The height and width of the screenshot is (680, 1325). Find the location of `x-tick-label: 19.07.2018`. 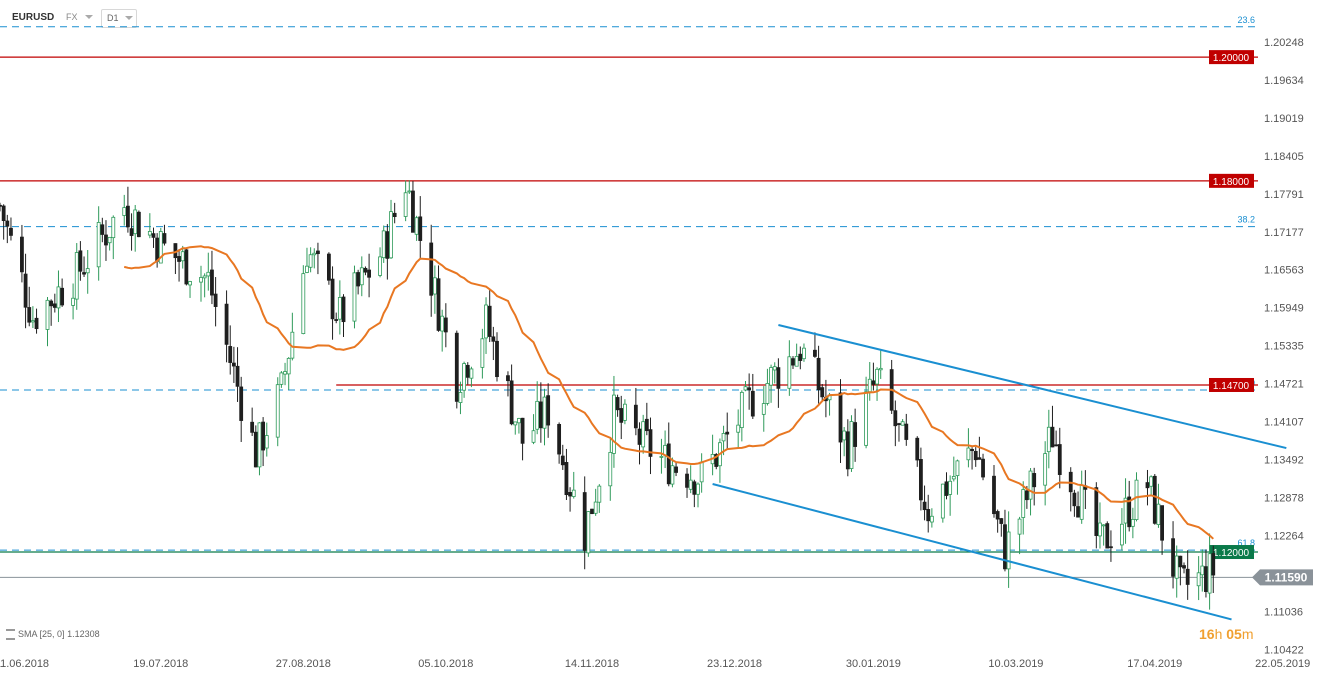

x-tick-label: 19.07.2018 is located at coordinates (160, 664).